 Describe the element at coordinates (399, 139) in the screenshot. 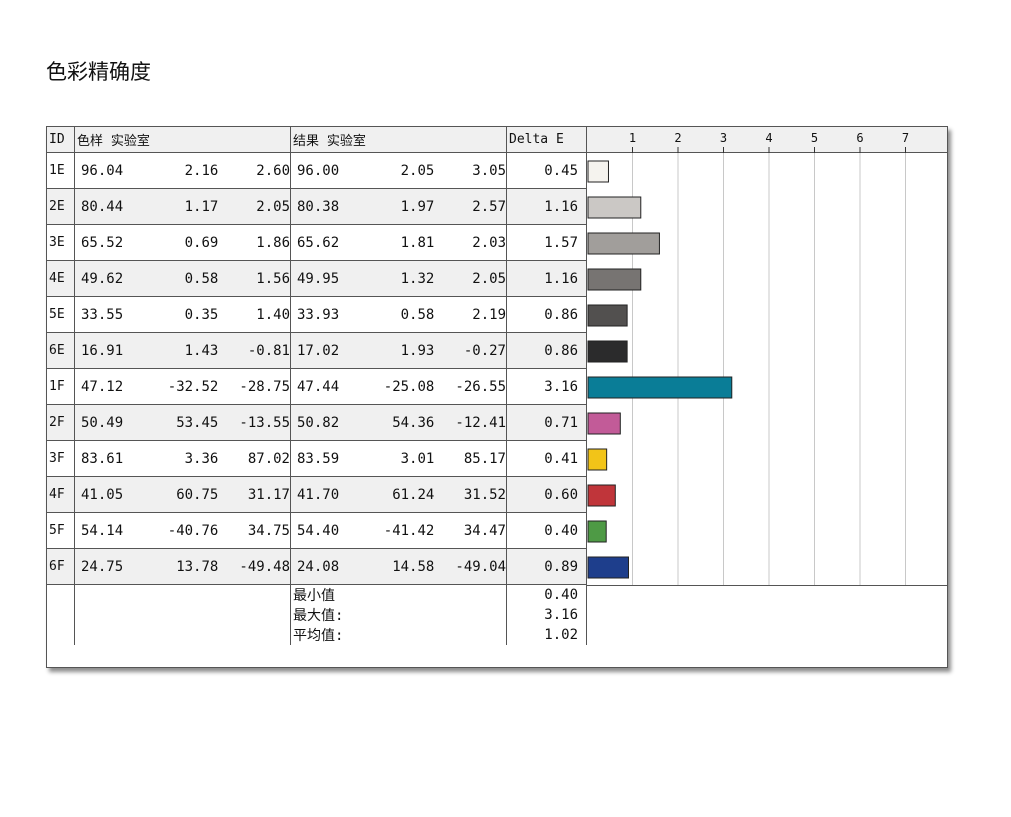

I see `header-result-lab: 结果 实验室` at that location.